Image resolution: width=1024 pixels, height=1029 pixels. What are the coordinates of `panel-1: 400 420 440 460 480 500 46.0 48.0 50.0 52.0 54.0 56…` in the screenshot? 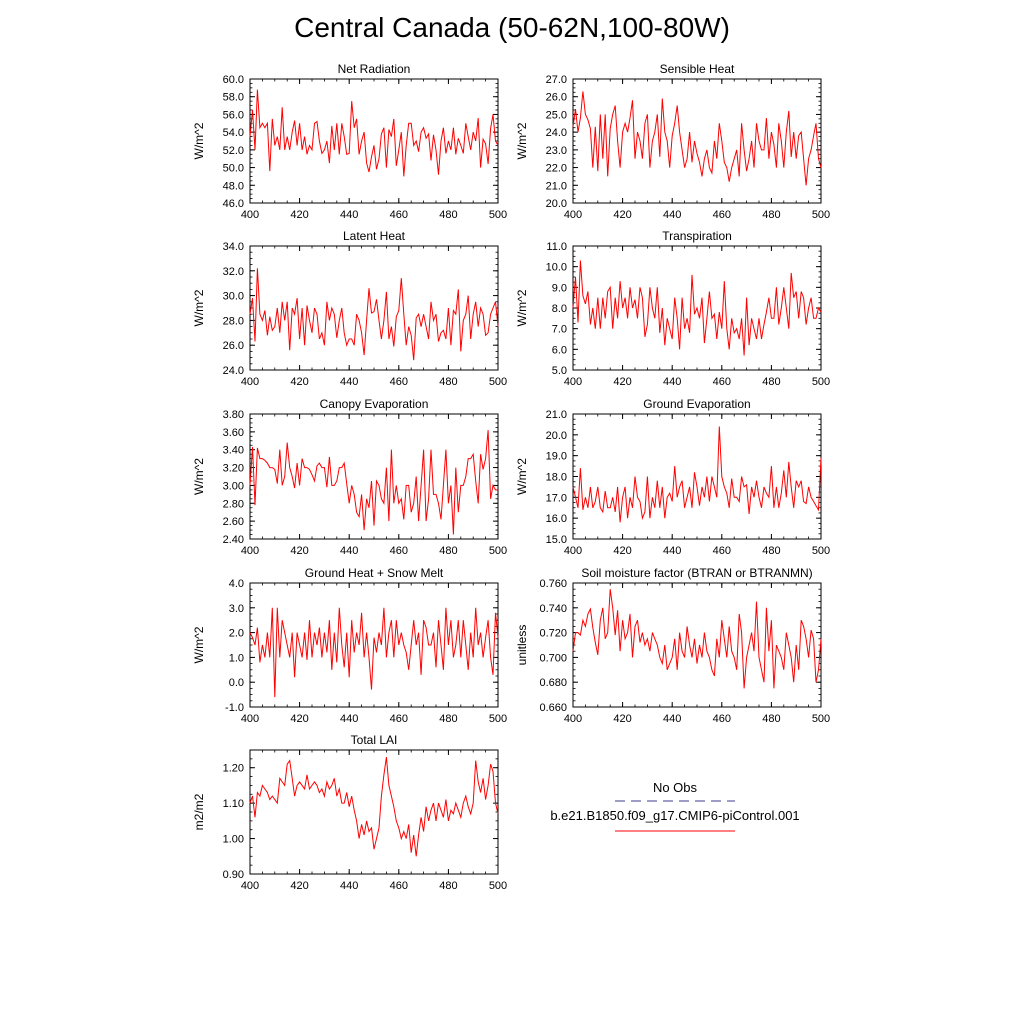 It's located at (349, 141).